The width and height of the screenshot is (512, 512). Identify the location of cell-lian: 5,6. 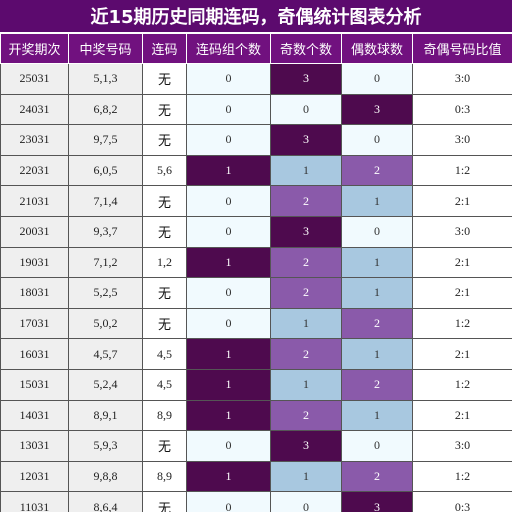
(164, 170).